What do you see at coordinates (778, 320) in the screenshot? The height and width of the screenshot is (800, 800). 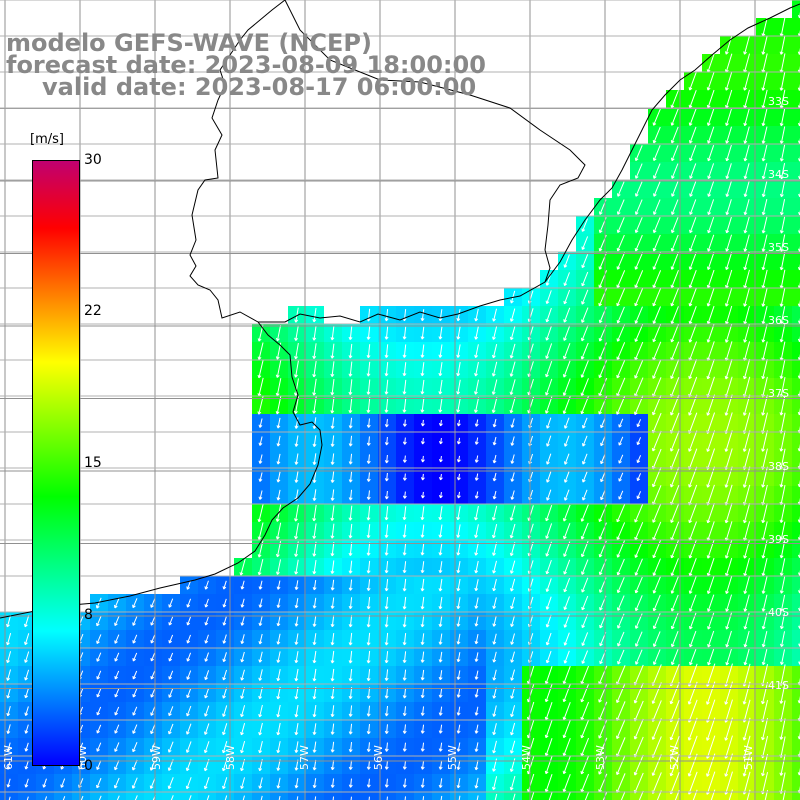 I see `lat-label: 36S` at bounding box center [778, 320].